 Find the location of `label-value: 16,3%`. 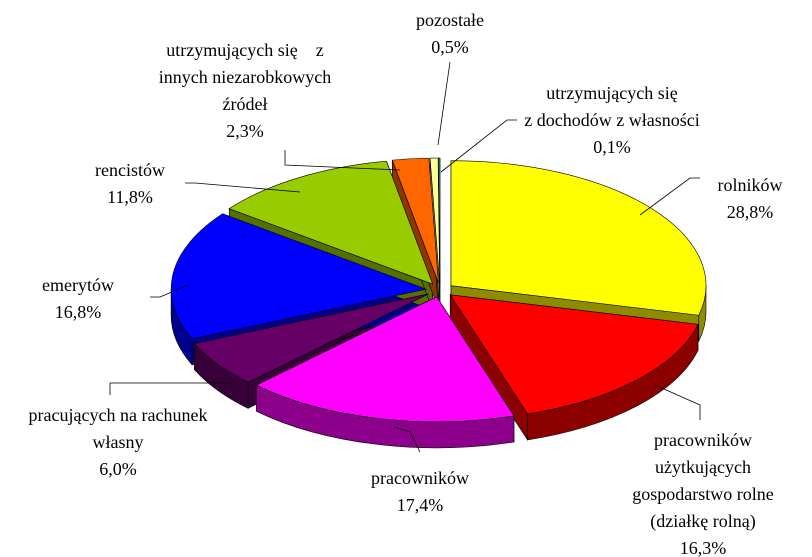

label-value: 16,3% is located at coordinates (703, 547).